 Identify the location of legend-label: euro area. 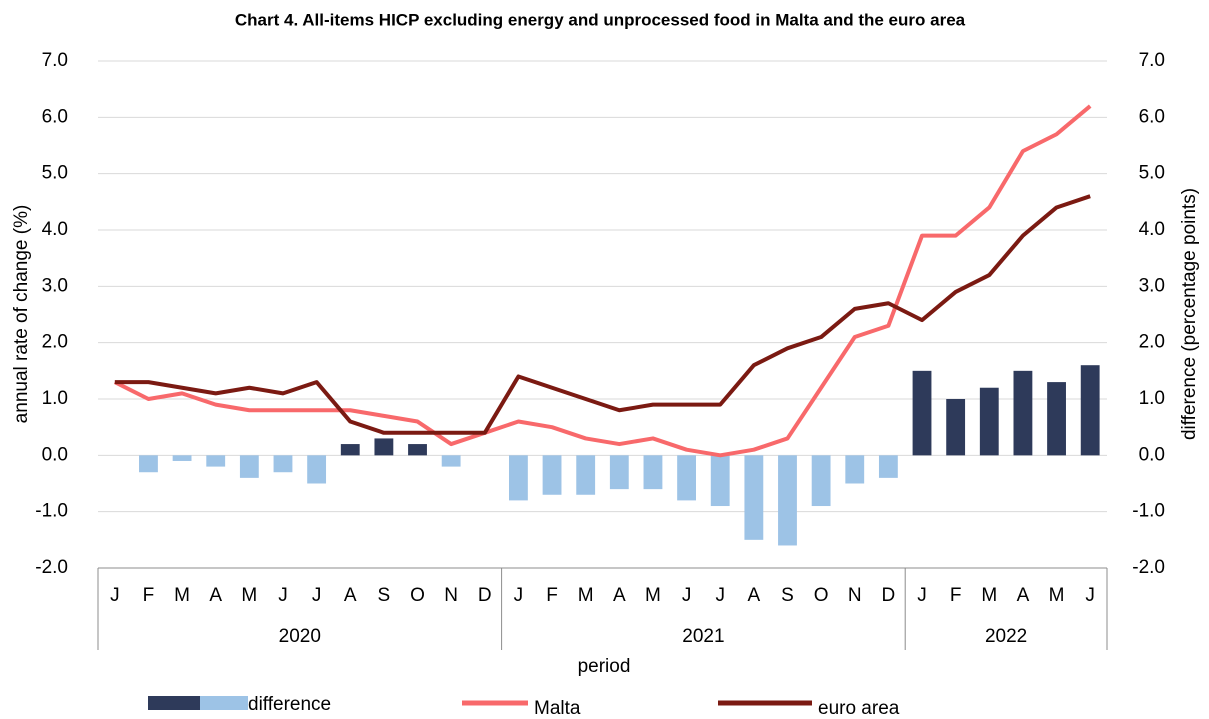
(859, 708).